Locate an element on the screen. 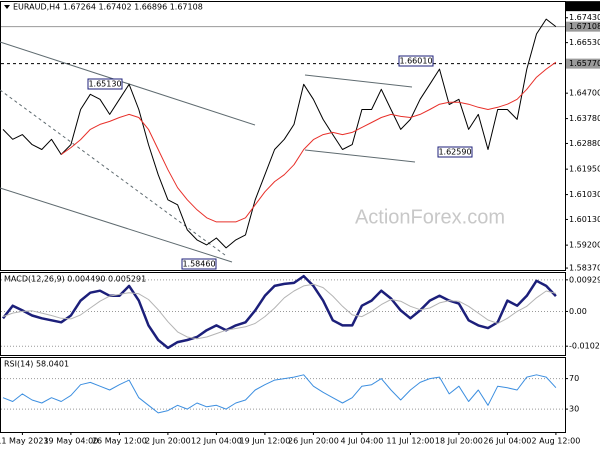 The image size is (600, 450). tick-highlight is located at coordinates (583, 6).